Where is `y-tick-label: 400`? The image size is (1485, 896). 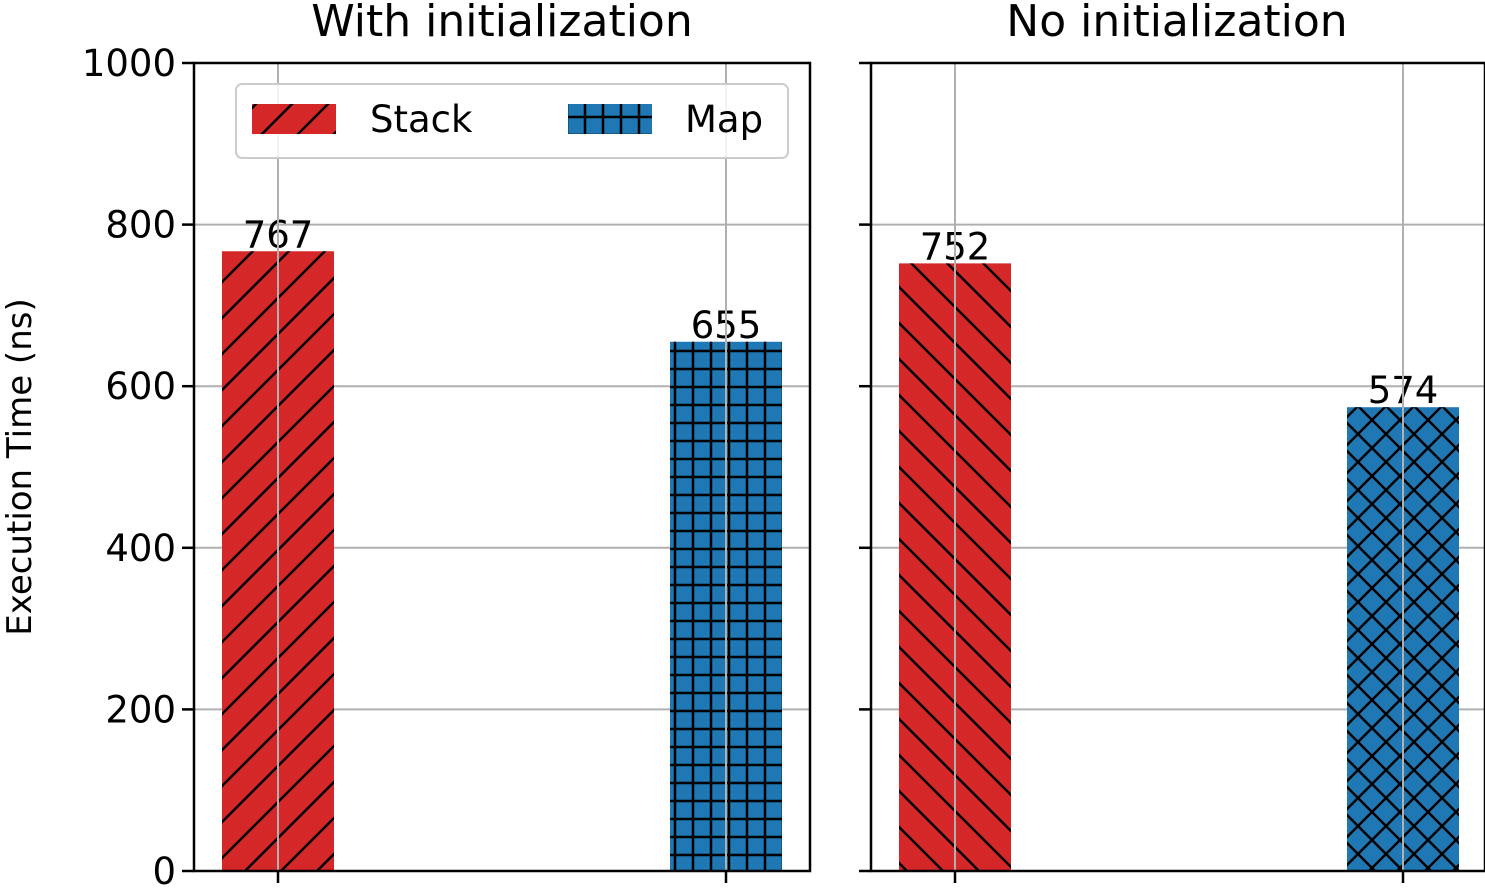 y-tick-label: 400 is located at coordinates (140, 548).